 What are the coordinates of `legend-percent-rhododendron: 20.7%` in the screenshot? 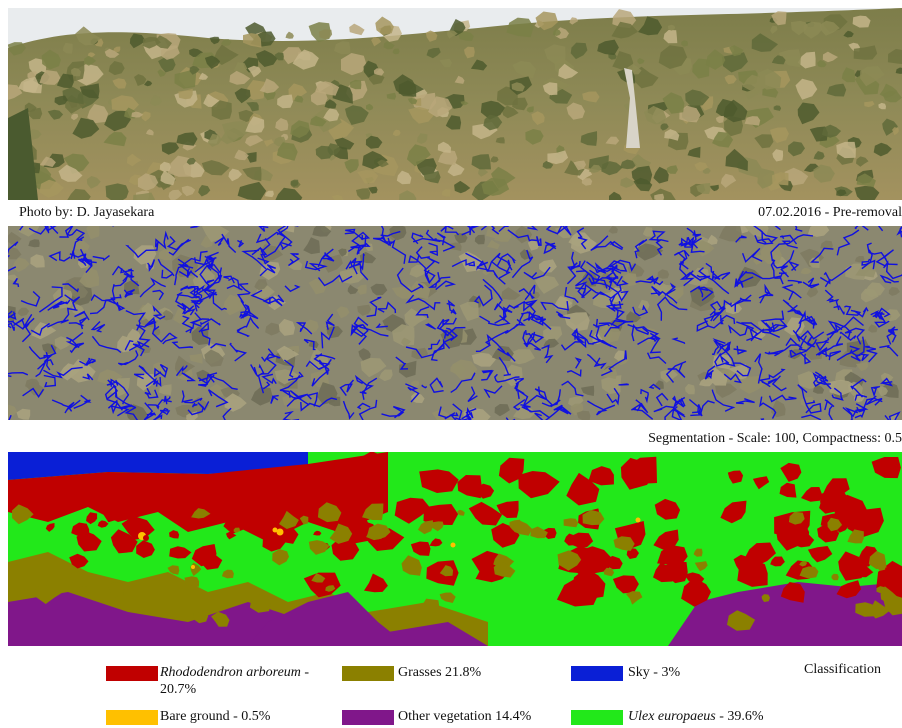 It's located at (178, 689).